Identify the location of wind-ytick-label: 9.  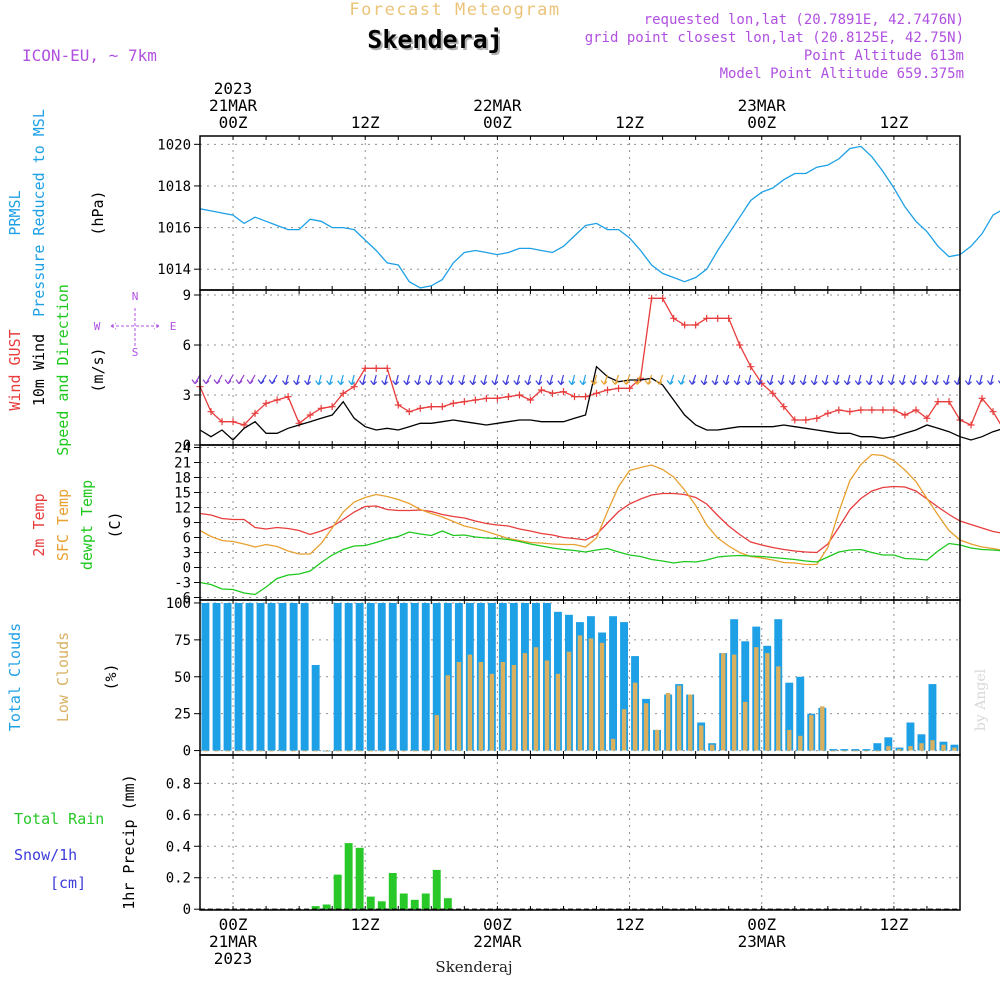
(187, 296).